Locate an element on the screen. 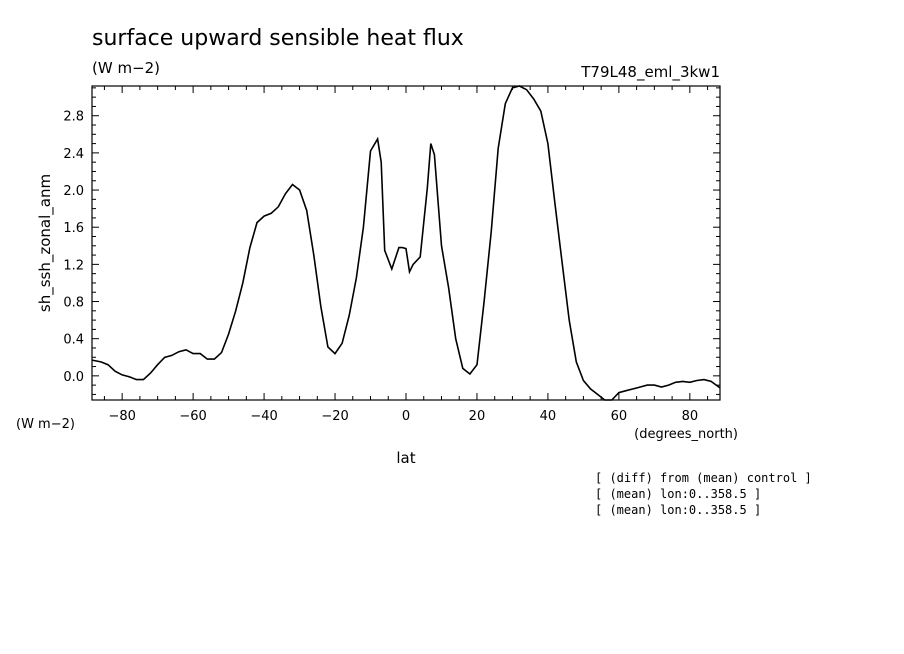  note-line-1: [ (diff) from (mean) control ] is located at coordinates (703, 478).